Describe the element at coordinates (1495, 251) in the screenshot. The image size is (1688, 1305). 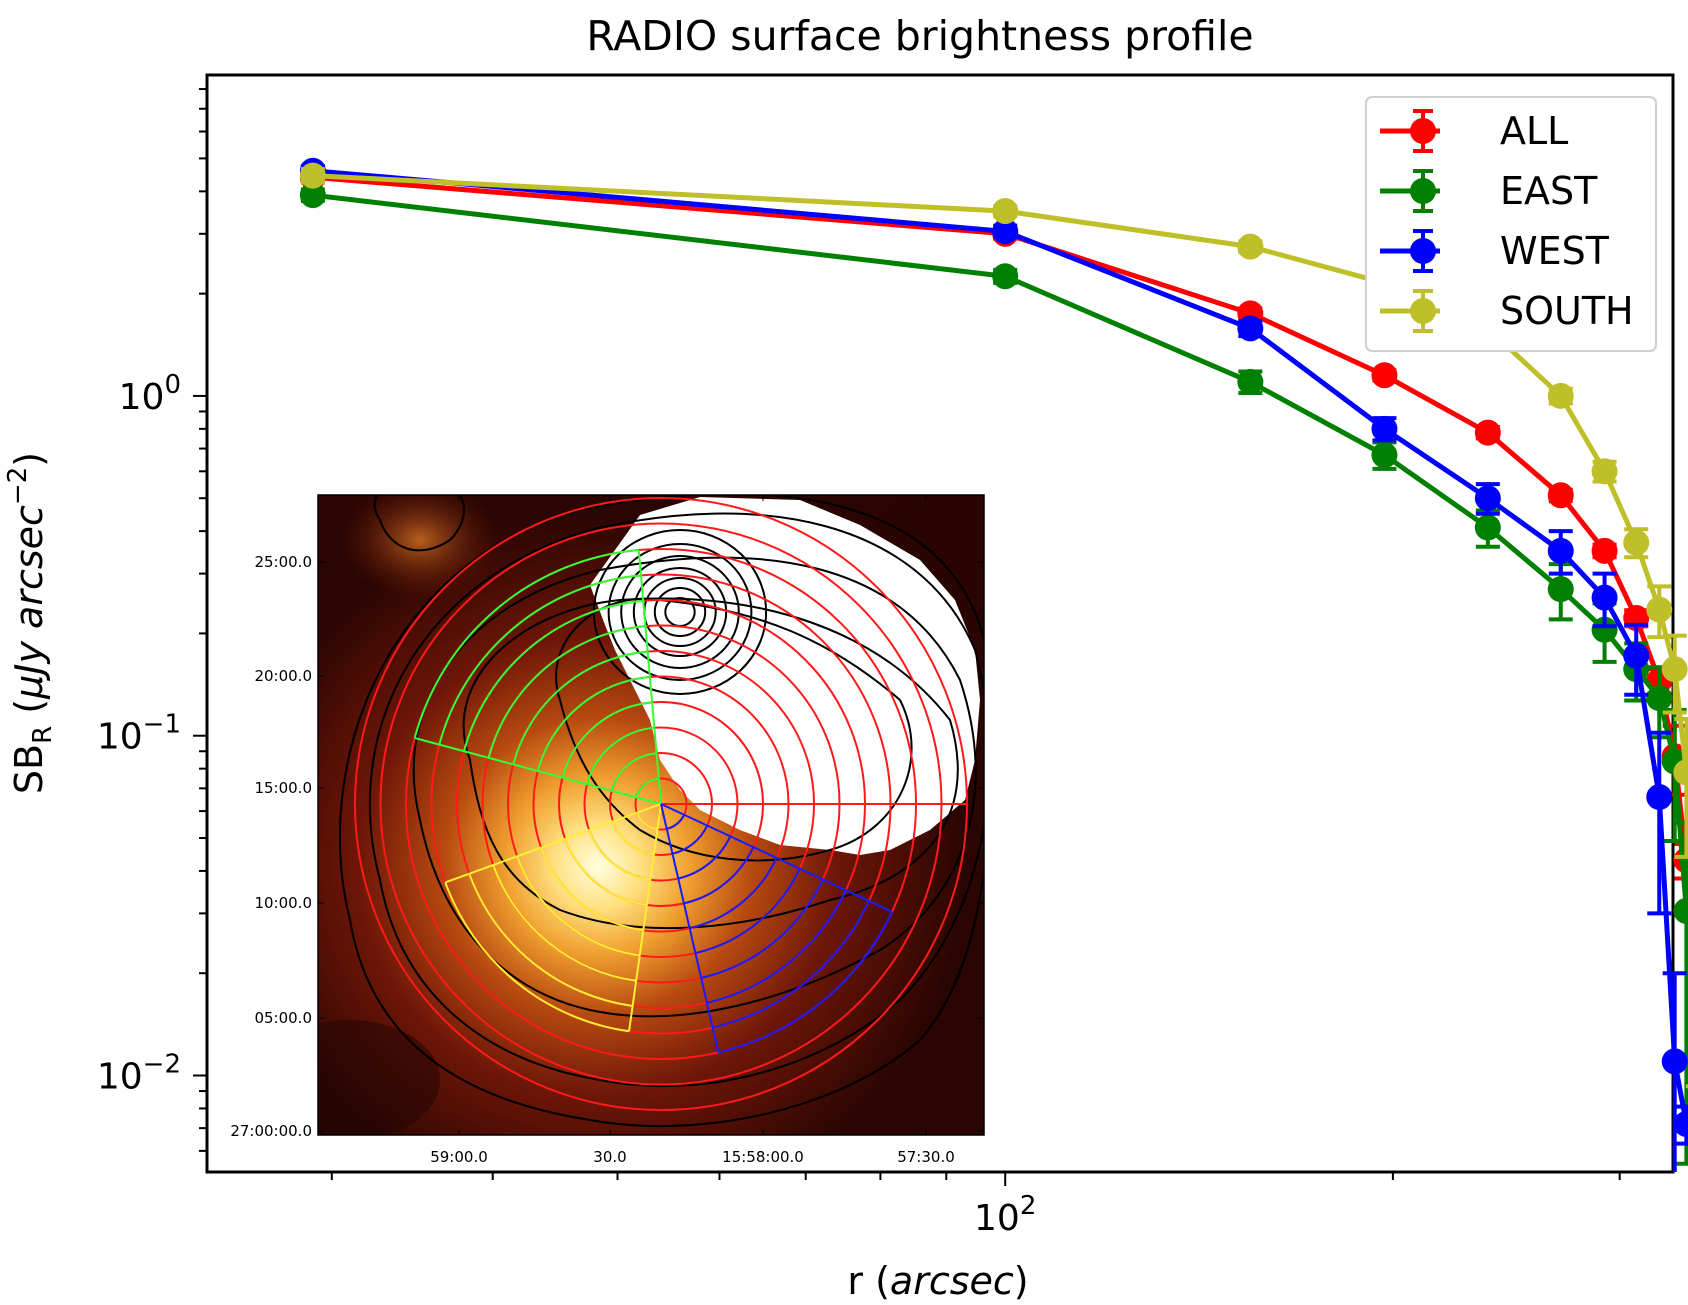
I see `legend-item-west: WEST` at that location.